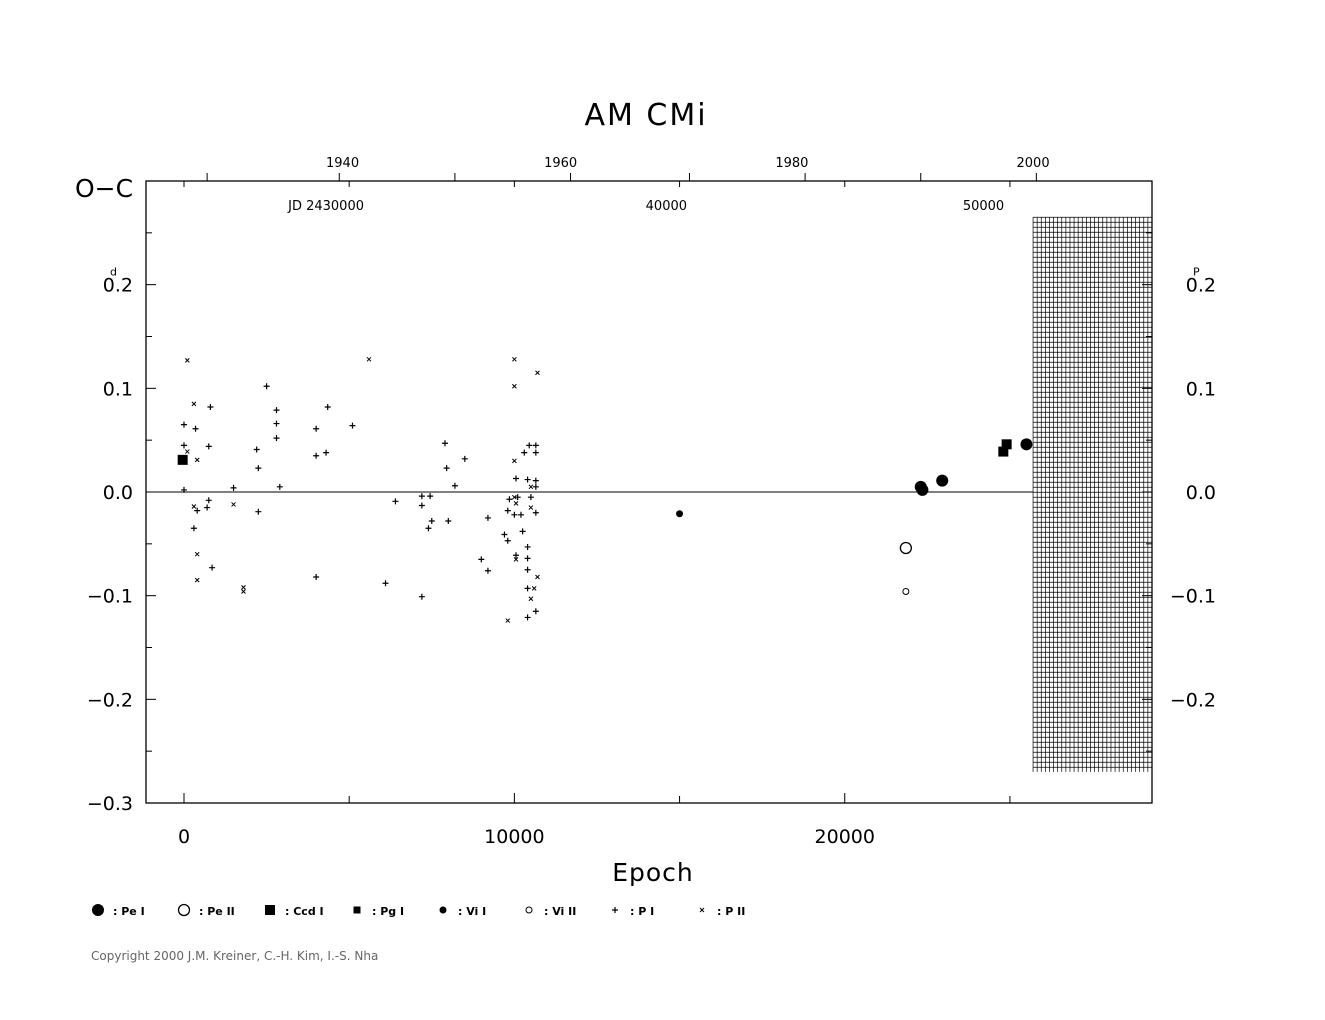  Describe the element at coordinates (388, 911) in the screenshot. I see `legend-label: : Pg I` at that location.